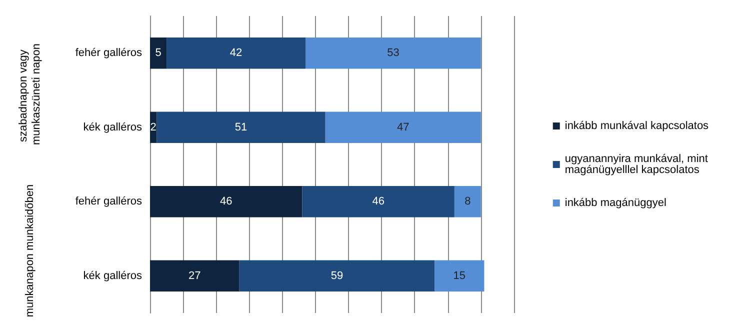  I want to click on data-label: 27, so click(194, 276).